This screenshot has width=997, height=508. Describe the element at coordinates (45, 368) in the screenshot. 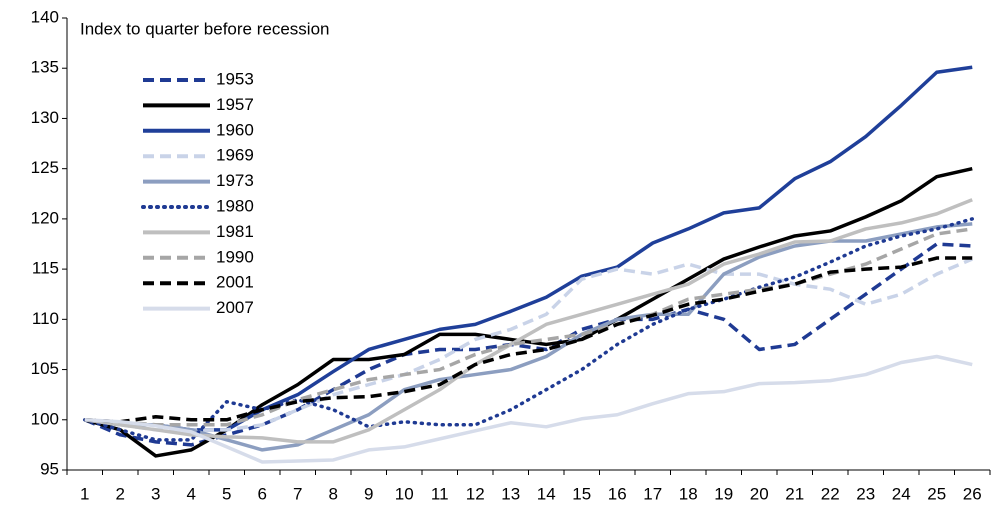

I see `y-tick-label: 105` at that location.